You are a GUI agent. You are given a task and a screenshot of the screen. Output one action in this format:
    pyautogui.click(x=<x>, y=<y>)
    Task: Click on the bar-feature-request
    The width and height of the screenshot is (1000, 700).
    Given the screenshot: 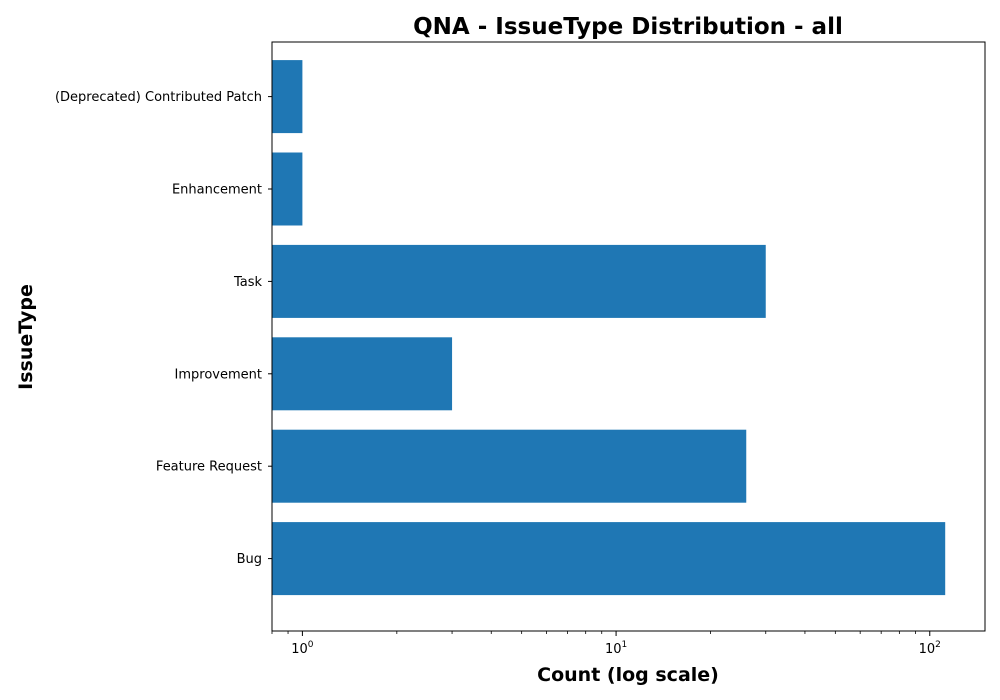 What is the action you would take?
    pyautogui.click(x=509, y=466)
    